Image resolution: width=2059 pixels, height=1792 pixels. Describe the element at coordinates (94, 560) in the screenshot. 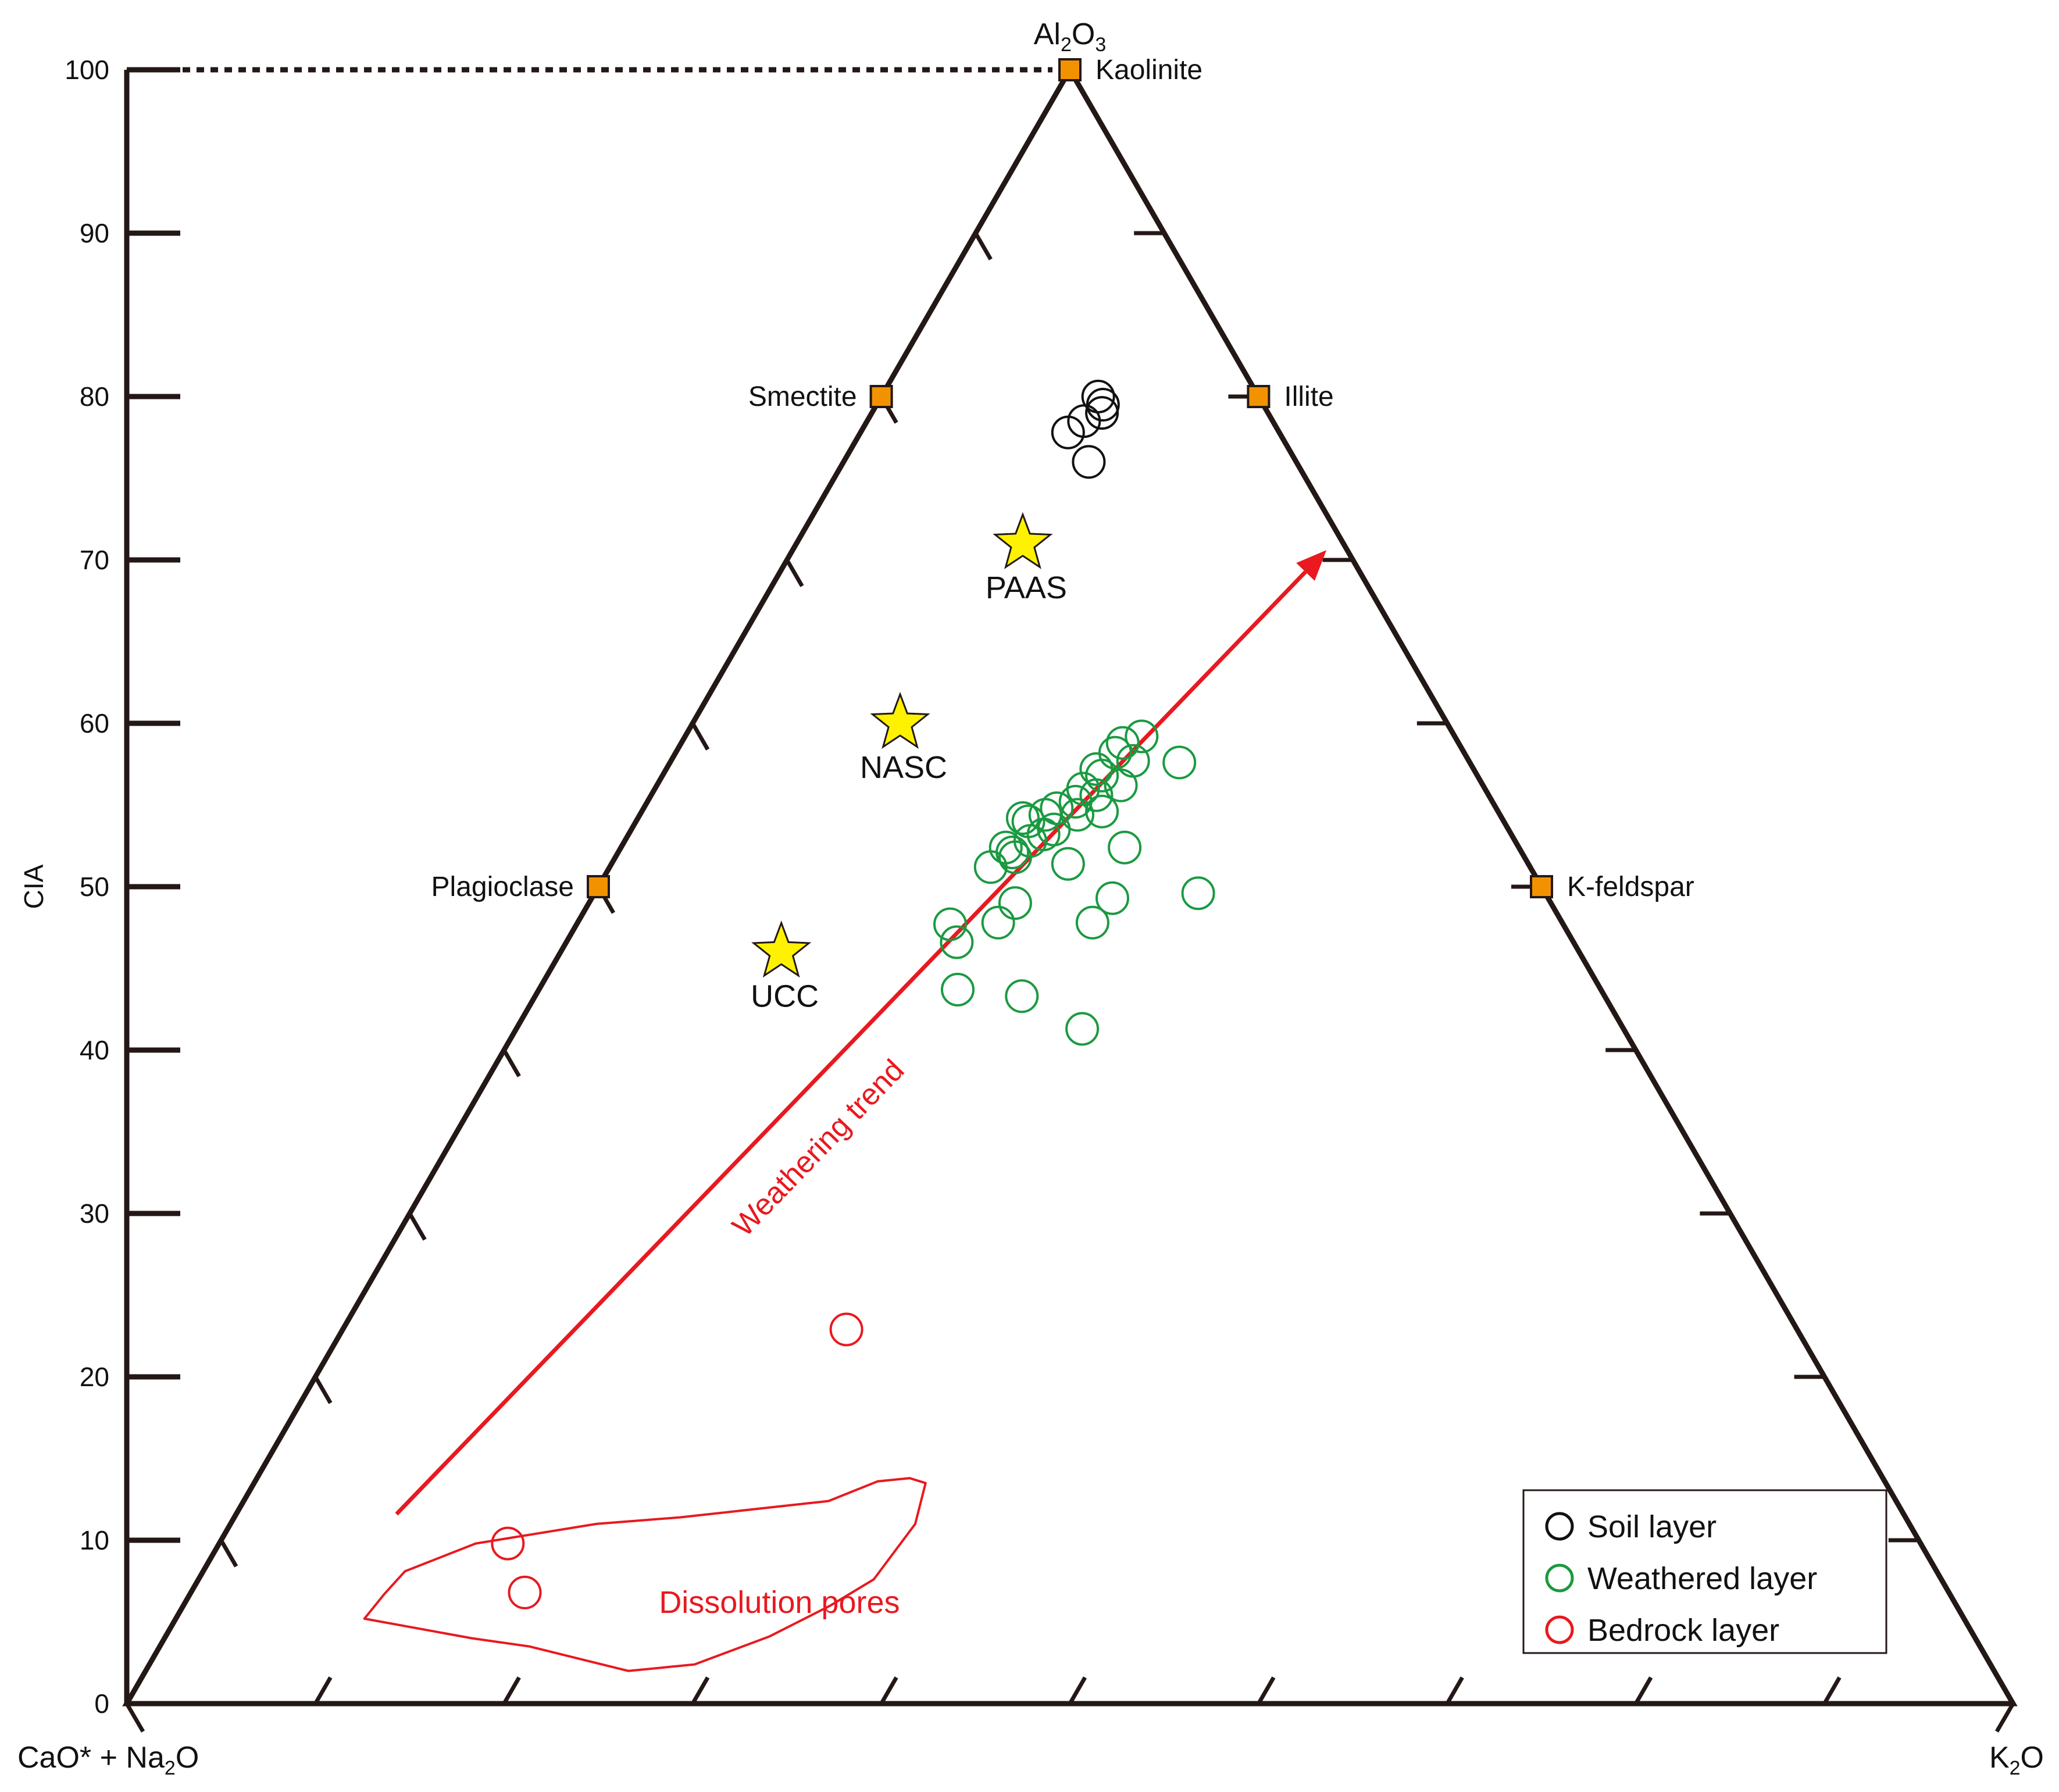

I see `axis-tick-label: 70` at that location.